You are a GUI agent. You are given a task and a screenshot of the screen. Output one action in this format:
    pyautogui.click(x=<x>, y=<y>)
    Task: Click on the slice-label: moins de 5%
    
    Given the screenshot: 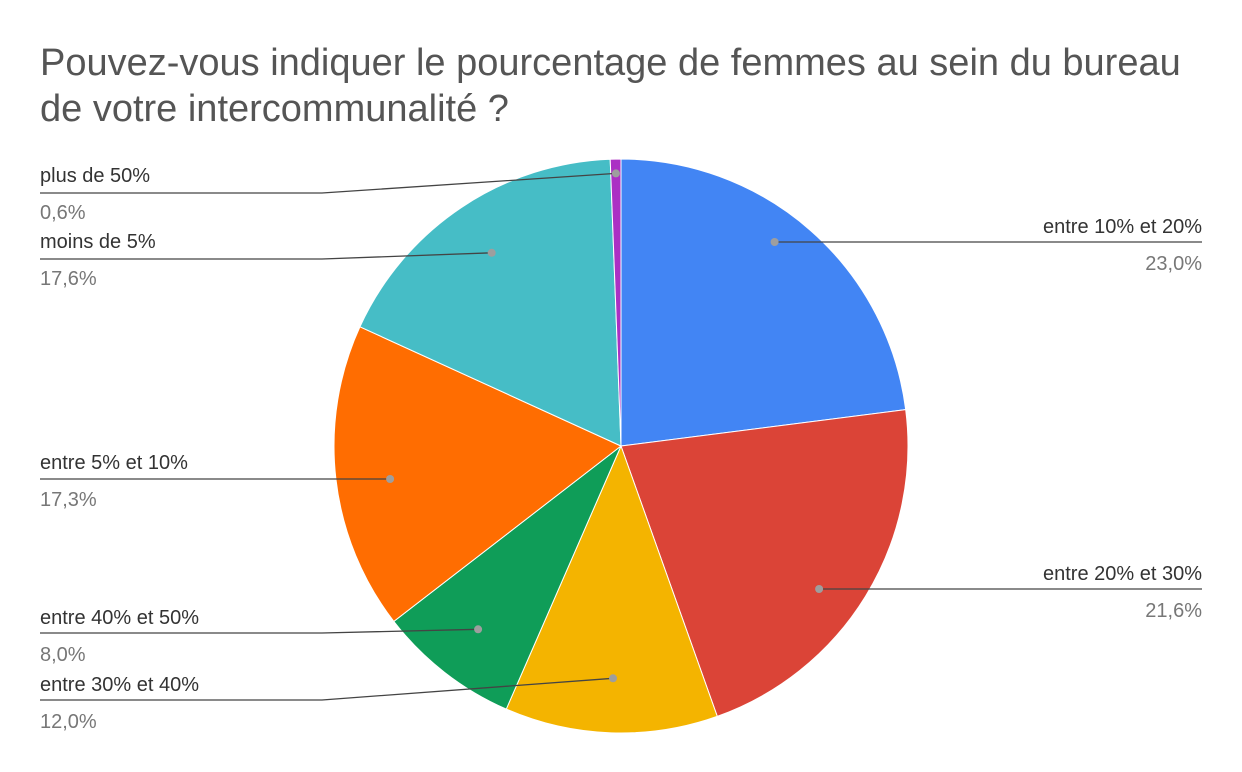 What is the action you would take?
    pyautogui.click(x=98, y=242)
    